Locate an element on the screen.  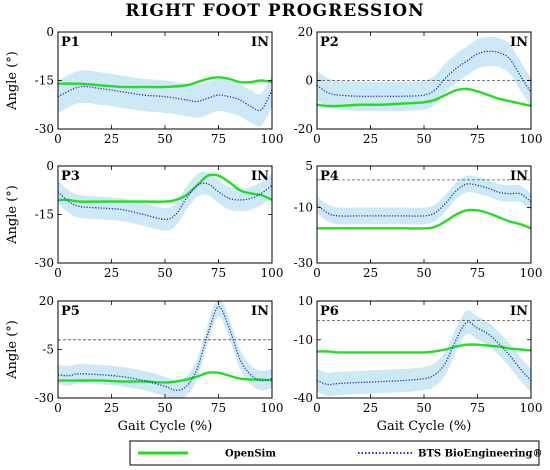
panel-p1: 0 25 50 75 100 0 -15 -30 P1 IN Angle (°) is located at coordinates (144, 85).